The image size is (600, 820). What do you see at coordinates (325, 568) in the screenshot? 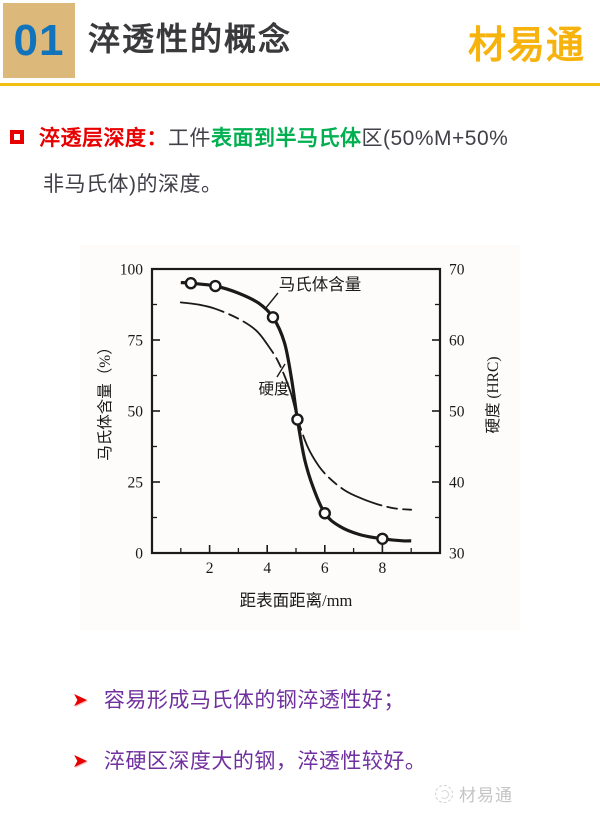
I see `svg-text: 6` at bounding box center [325, 568].